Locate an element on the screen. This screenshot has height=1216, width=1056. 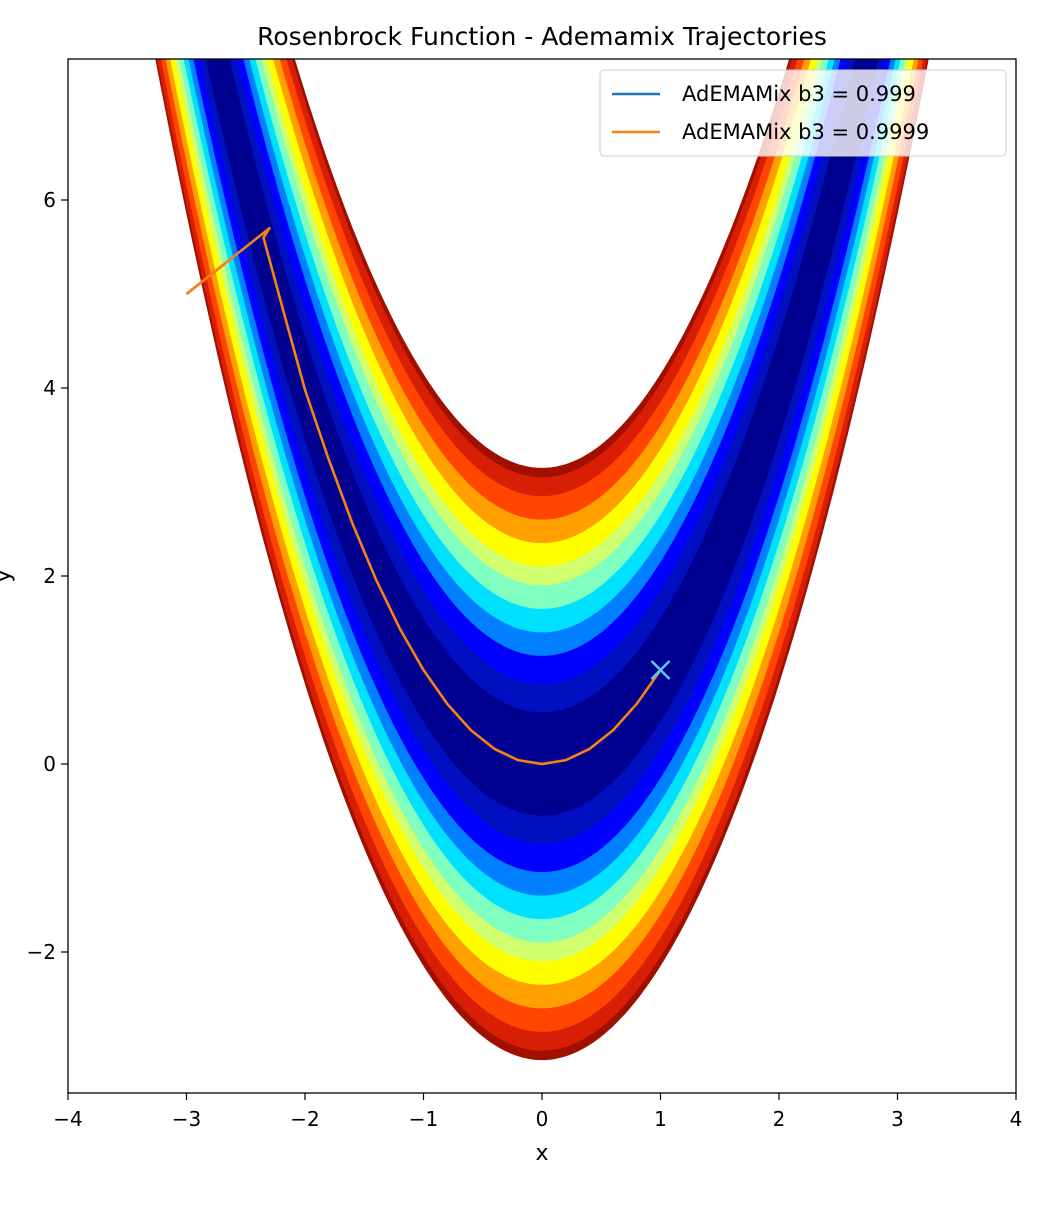
y-tick-label-4: 6 is located at coordinates (49, 200).